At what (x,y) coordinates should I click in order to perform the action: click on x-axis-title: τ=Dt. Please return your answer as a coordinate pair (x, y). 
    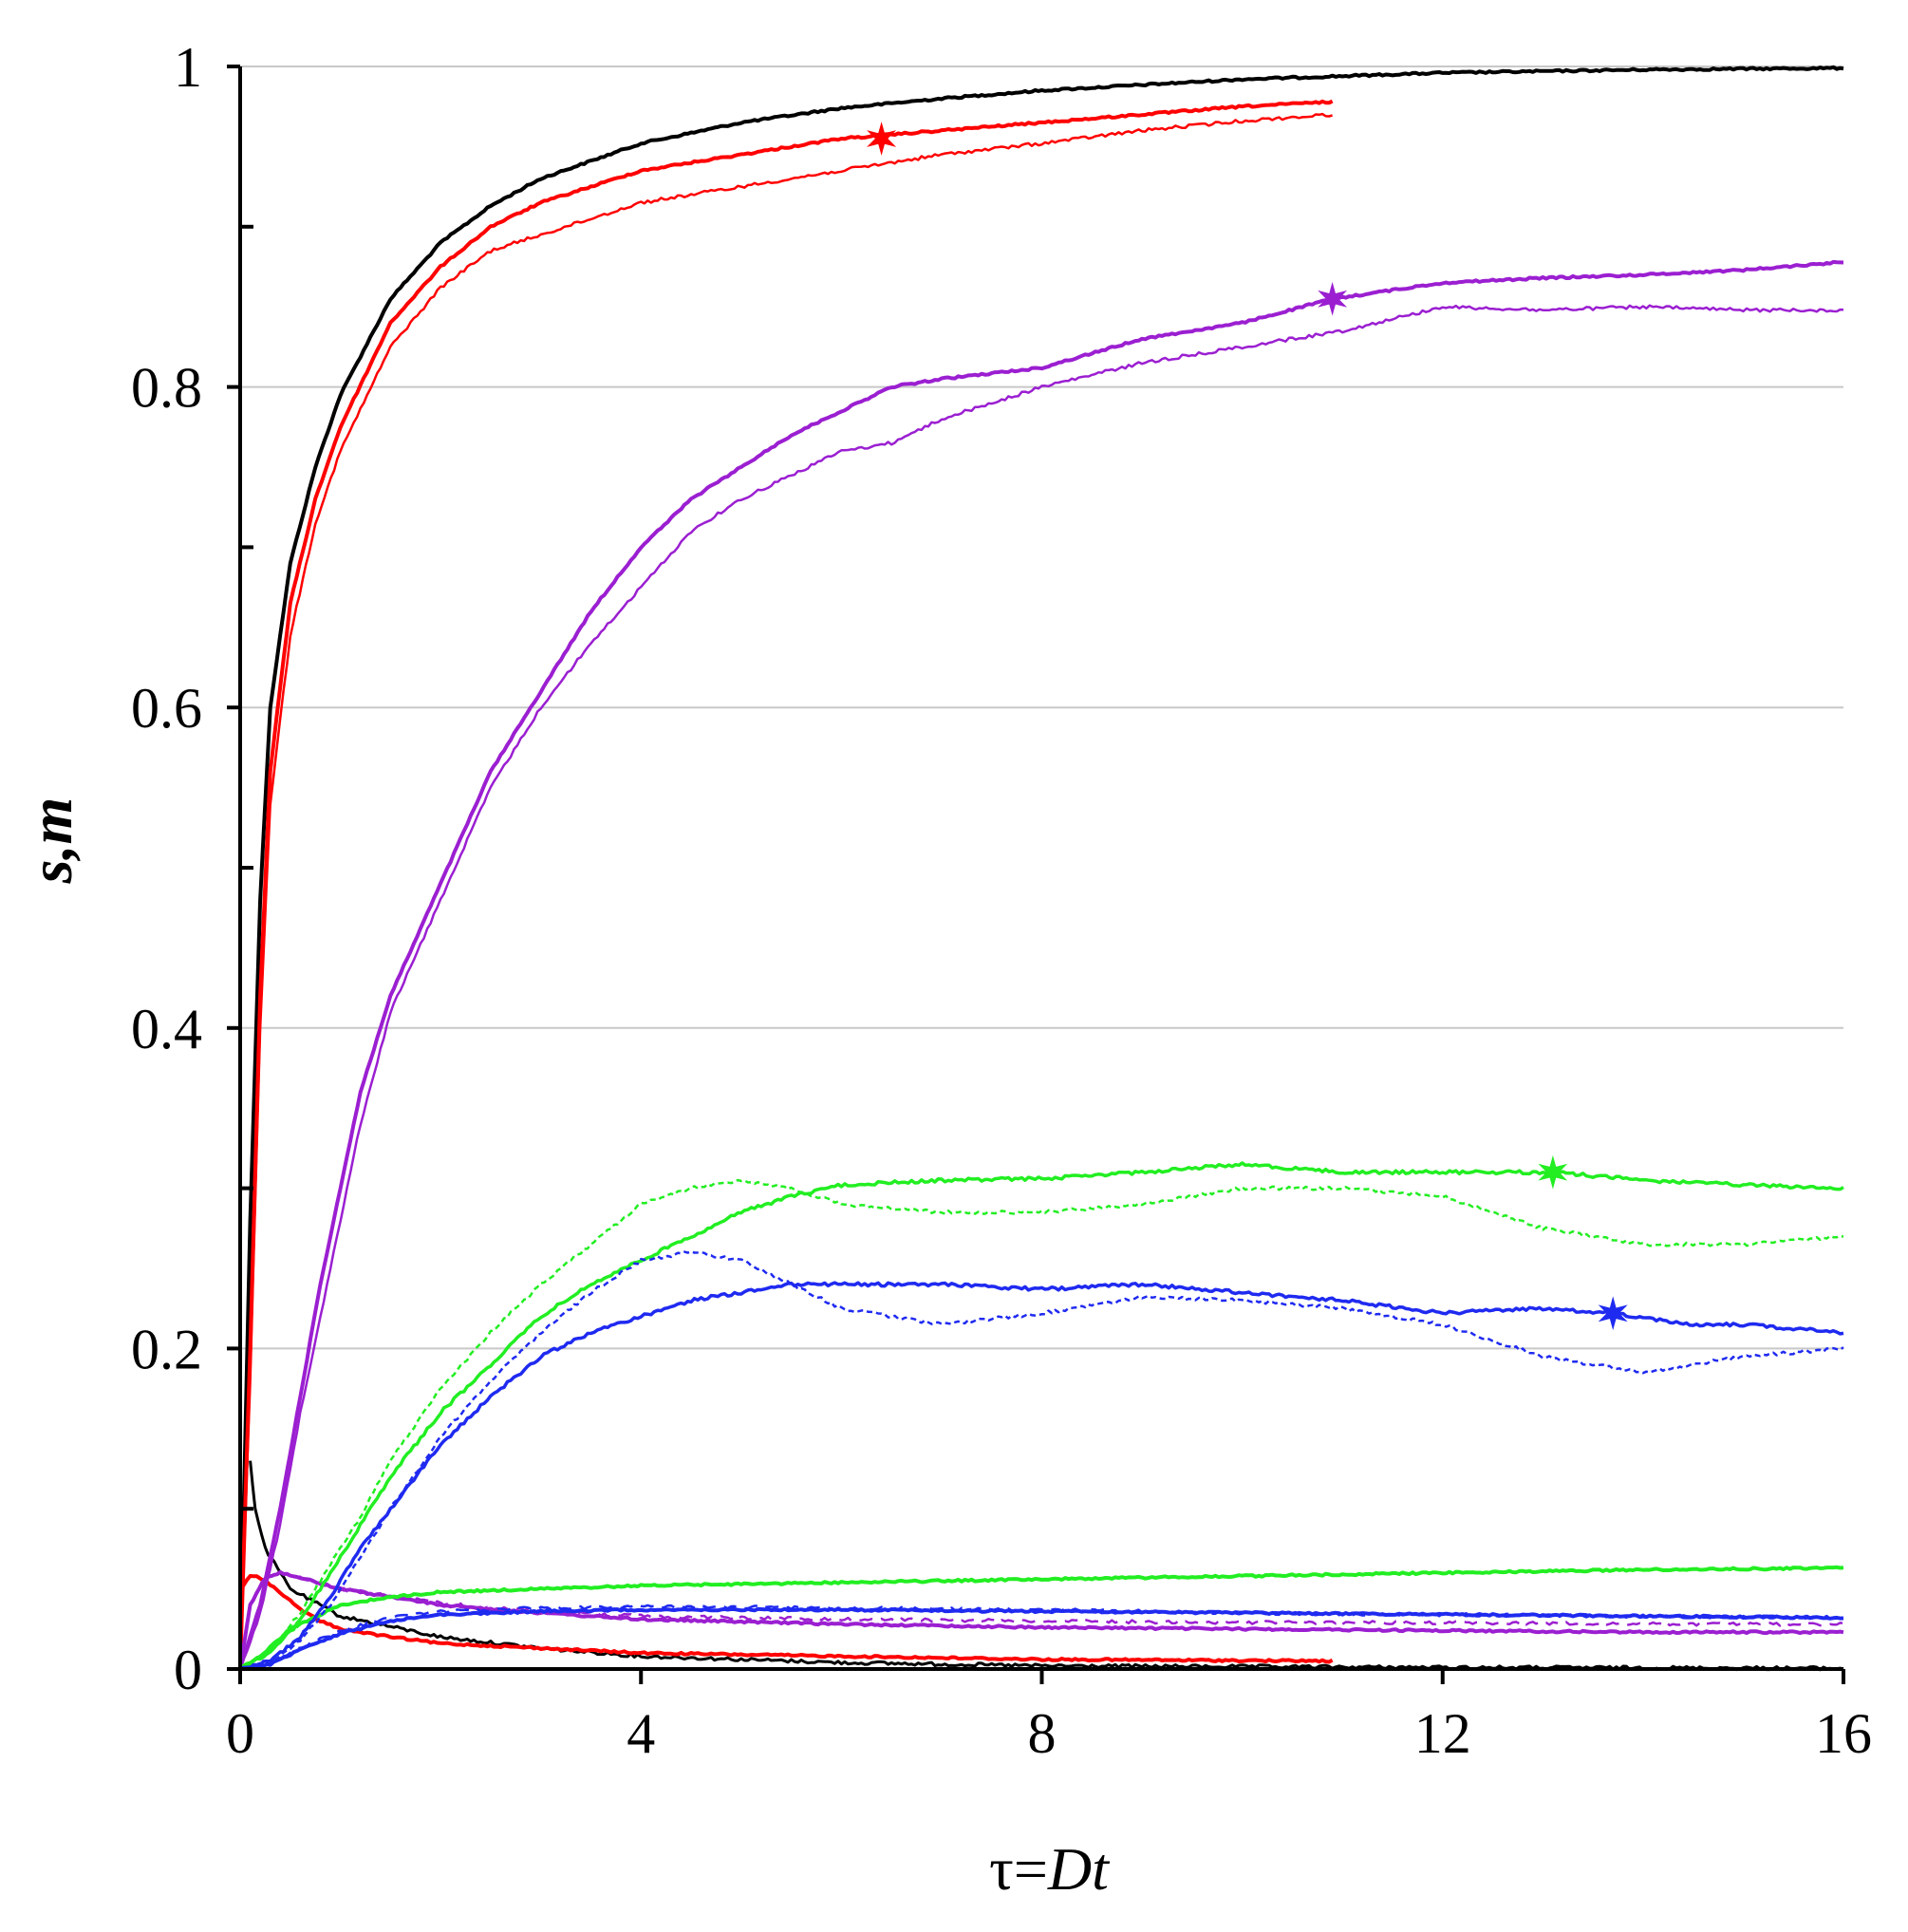
    Looking at the image, I should click on (1050, 1869).